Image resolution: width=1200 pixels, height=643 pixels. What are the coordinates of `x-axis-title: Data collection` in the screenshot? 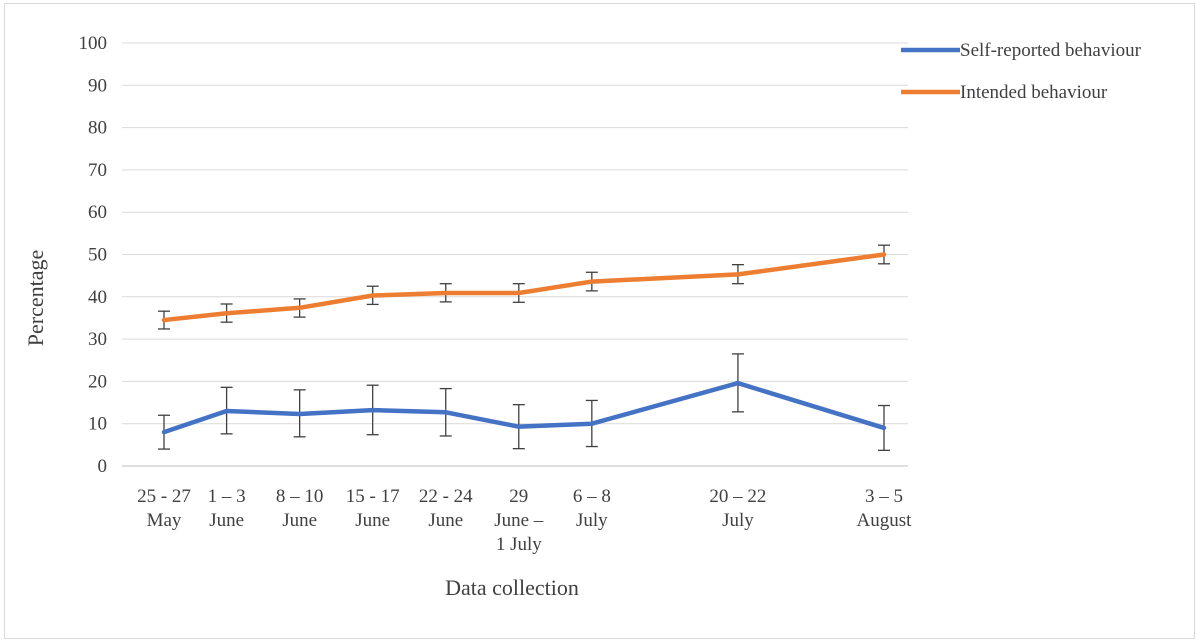 It's located at (512, 587).